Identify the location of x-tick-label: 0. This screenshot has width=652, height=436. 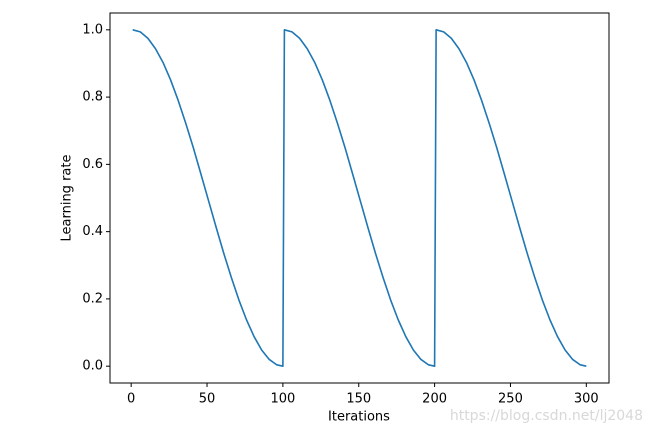
(131, 399).